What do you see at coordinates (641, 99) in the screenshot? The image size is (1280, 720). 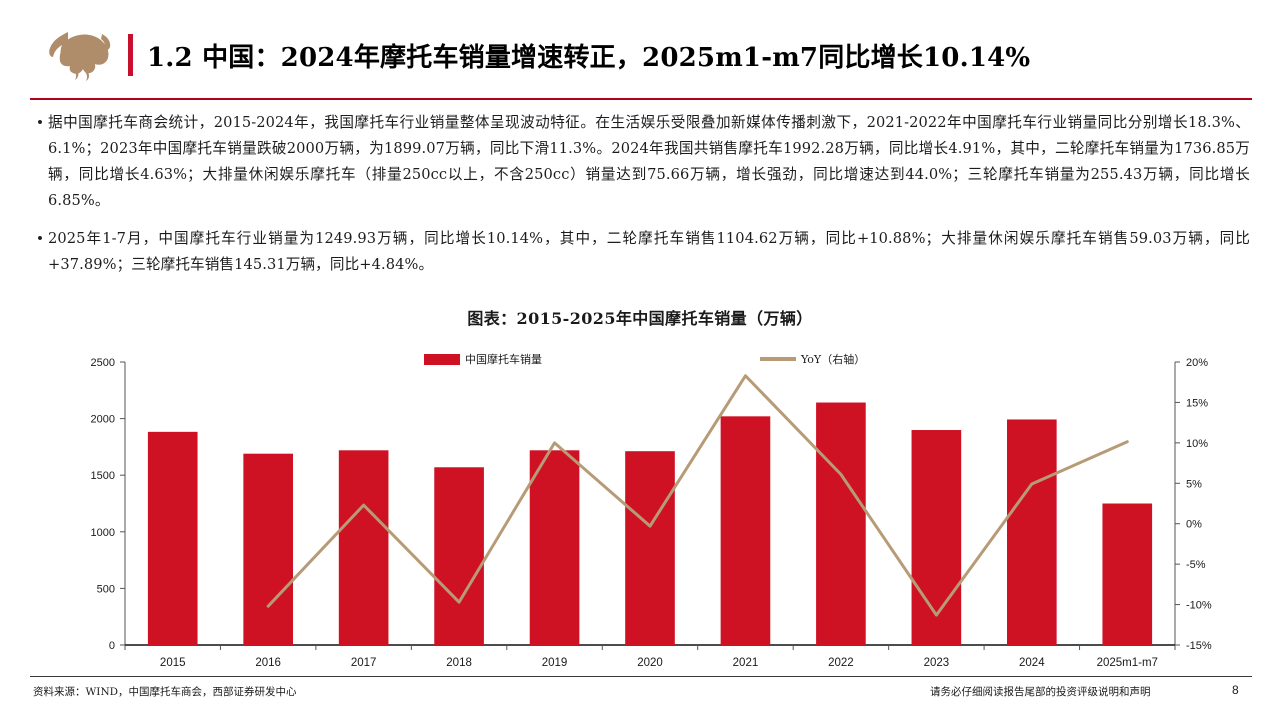 I see `header-divider` at bounding box center [641, 99].